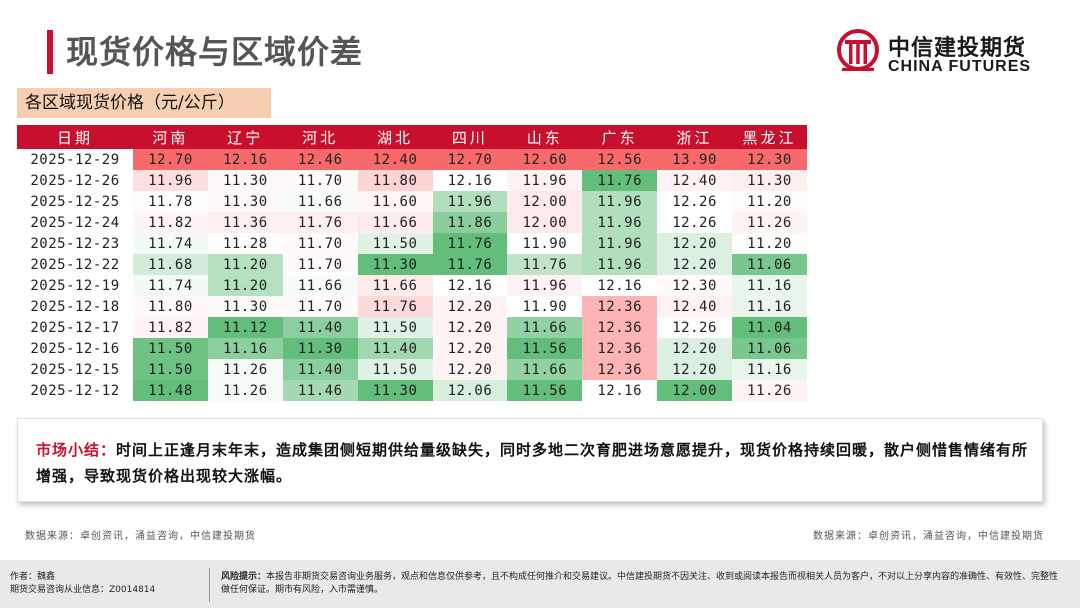 The image size is (1080, 608). What do you see at coordinates (215, 52) in the screenshot?
I see `page-title: 现货价格与区域价差` at bounding box center [215, 52].